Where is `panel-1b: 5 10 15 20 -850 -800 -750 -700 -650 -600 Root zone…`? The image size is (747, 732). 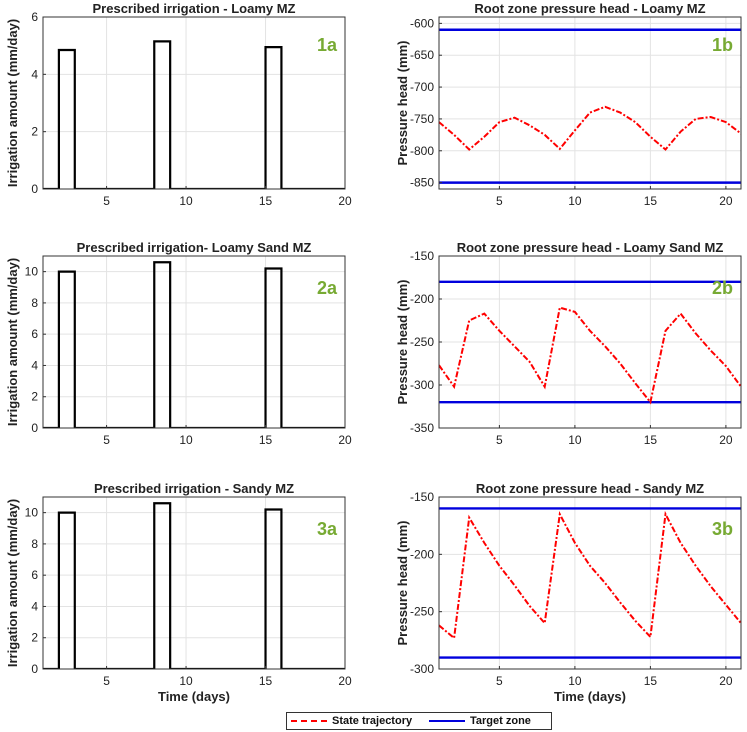
panel-1b: 5 10 15 20 -850 -800 -750 -700 -650 -600 Root zone… is located at coordinates (568, 104).